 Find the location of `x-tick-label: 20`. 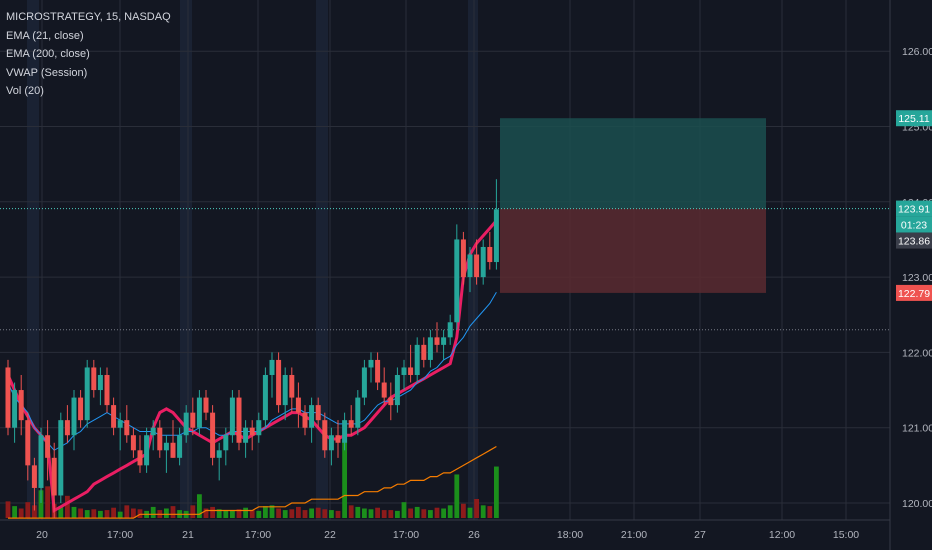

x-tick-label: 20 is located at coordinates (42, 535).